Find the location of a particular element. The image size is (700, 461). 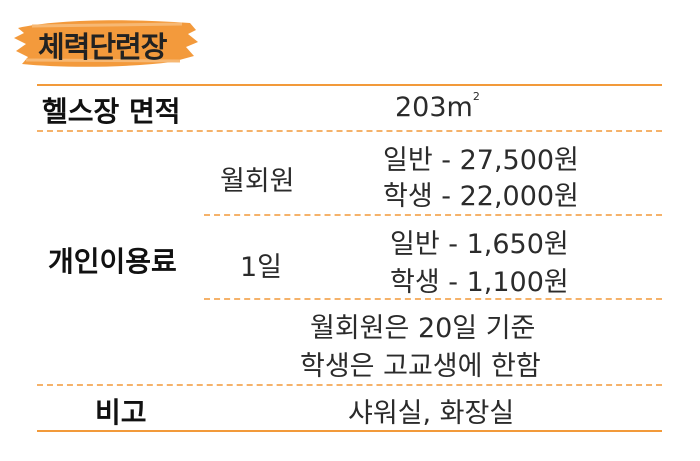

daily-label: 1일 is located at coordinates (261, 267).